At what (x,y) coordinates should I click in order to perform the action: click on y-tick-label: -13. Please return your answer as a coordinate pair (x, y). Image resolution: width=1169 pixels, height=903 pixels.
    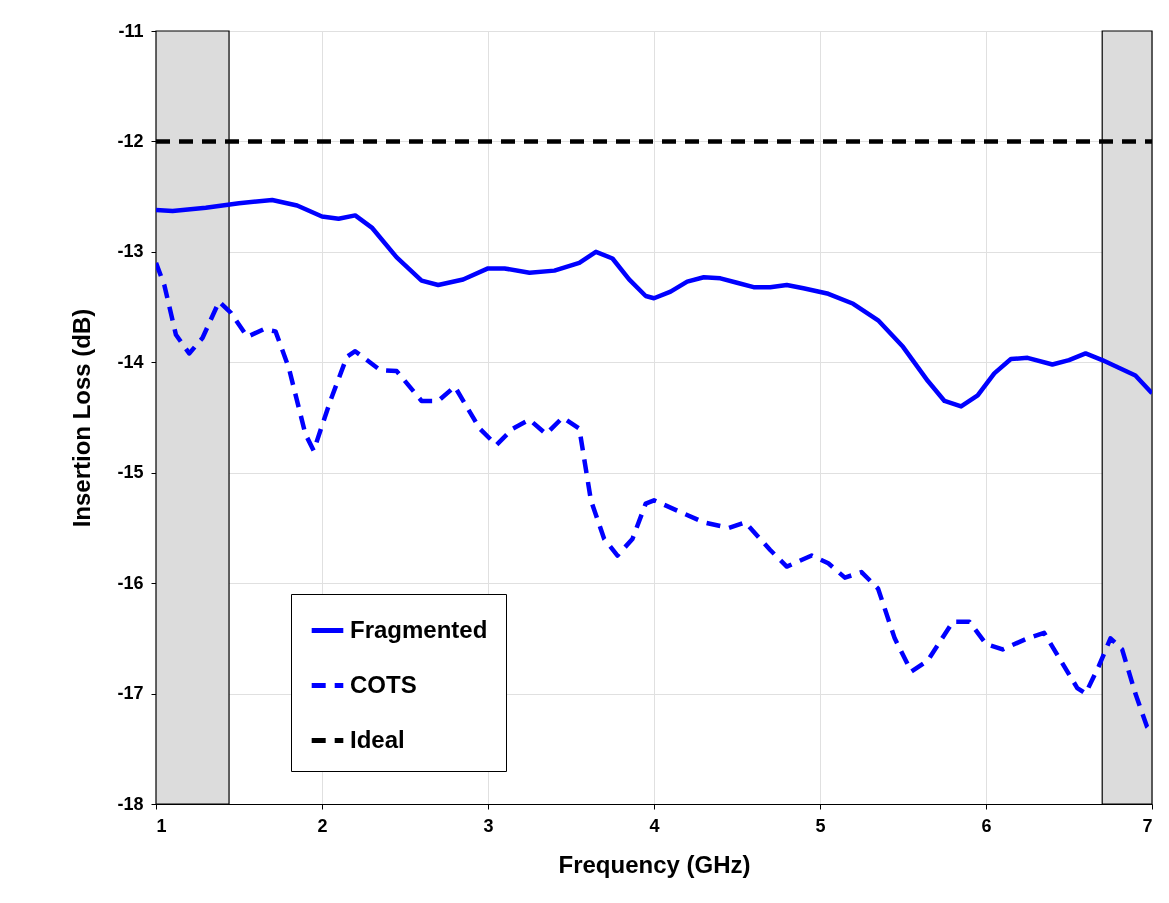
    Looking at the image, I should click on (130, 251).